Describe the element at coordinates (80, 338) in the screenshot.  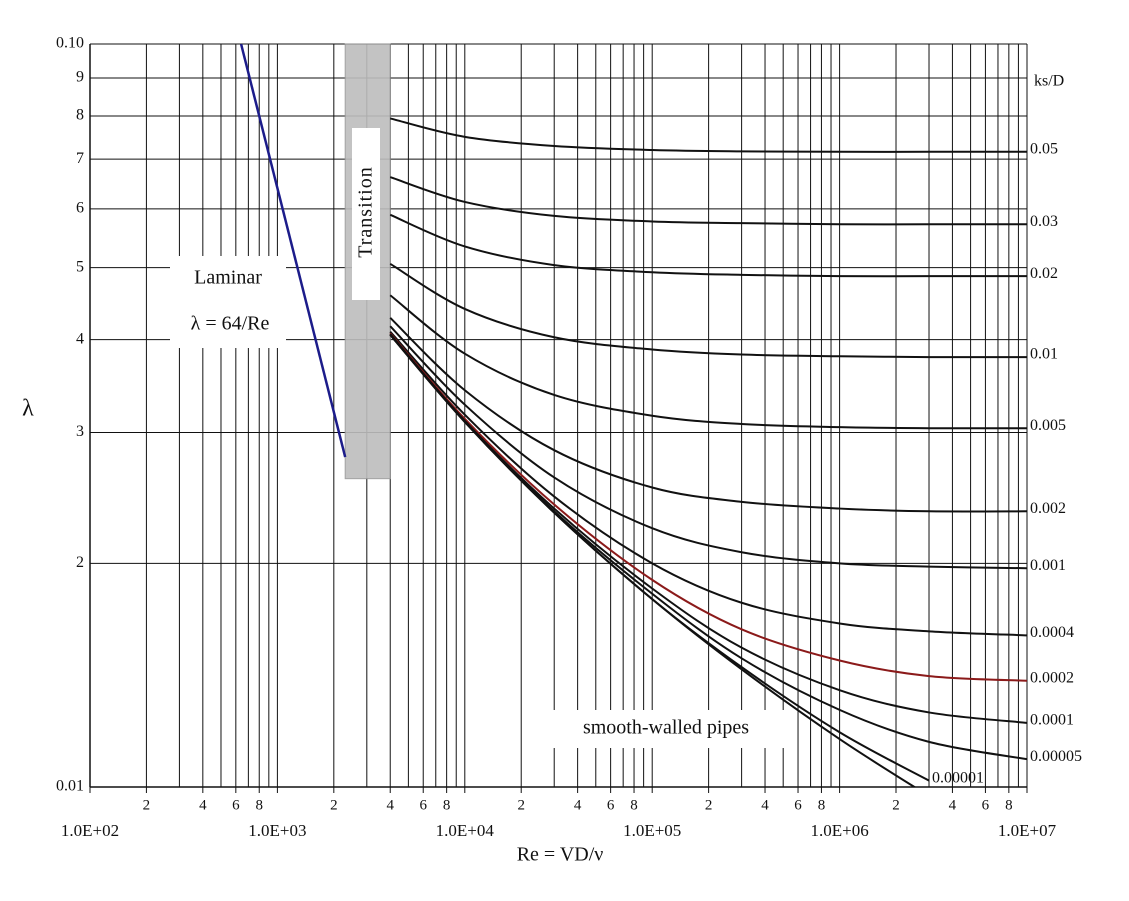
I see `y-tick-label: 4` at that location.